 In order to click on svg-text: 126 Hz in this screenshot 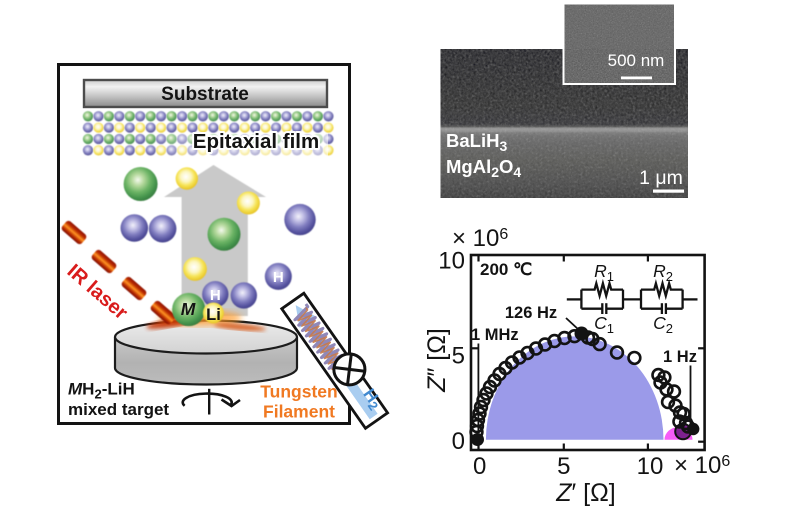, I will do `click(531, 313)`.